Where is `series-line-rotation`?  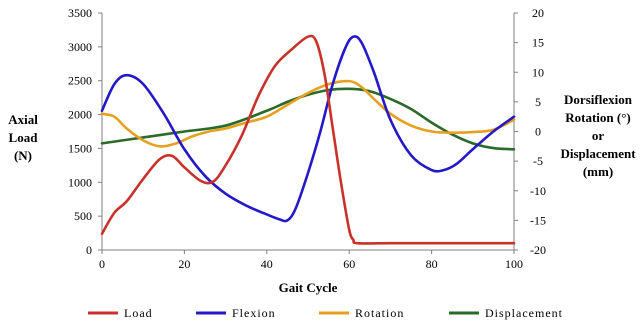 series-line-rotation is located at coordinates (308, 113).